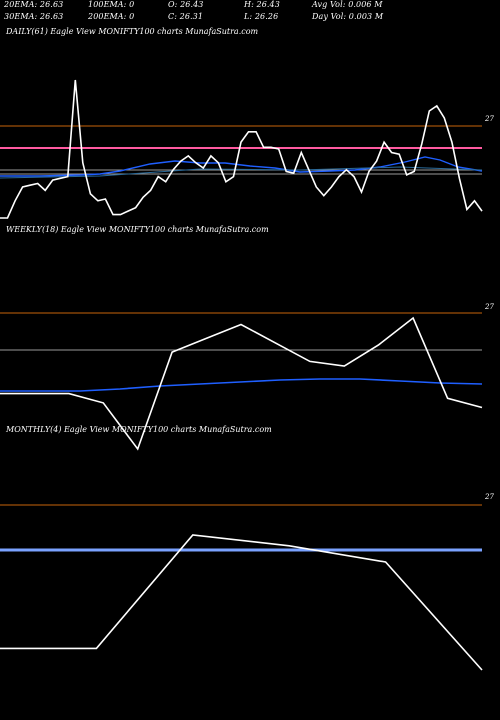 The image size is (500, 720). Describe the element at coordinates (489, 497) in the screenshot. I see `monthly-y-tick: 27` at that location.